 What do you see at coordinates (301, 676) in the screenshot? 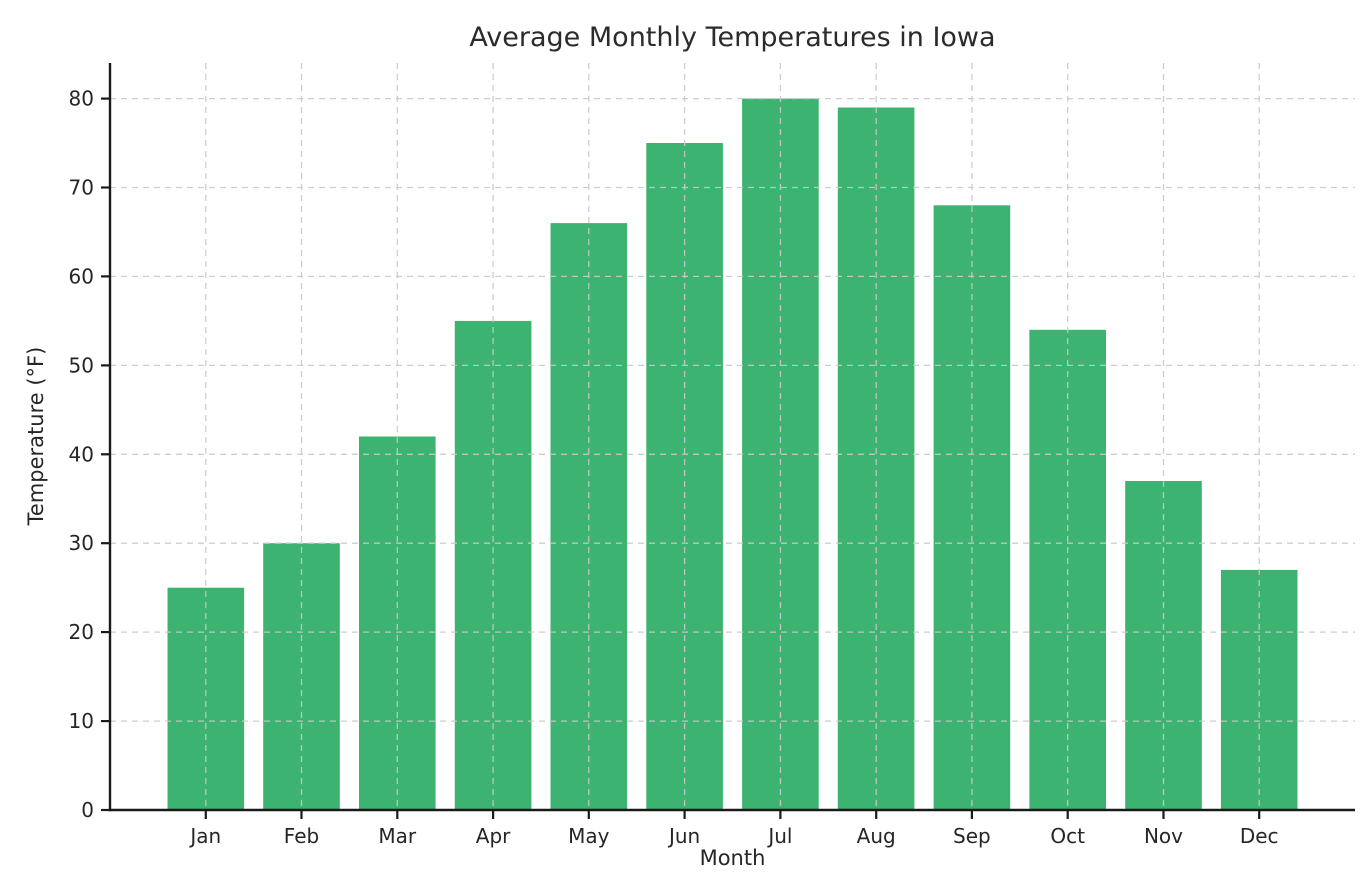
I see `bar-feb` at bounding box center [301, 676].